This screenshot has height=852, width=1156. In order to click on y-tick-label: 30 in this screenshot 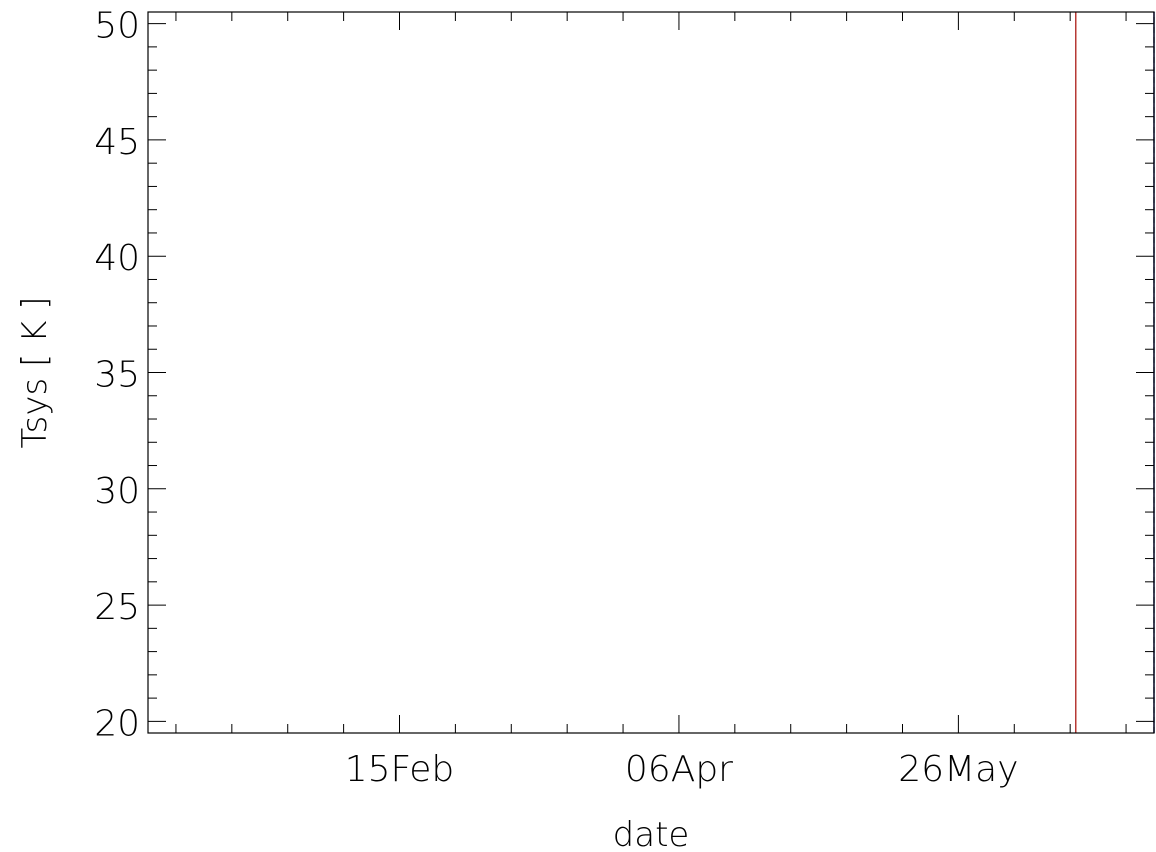, I will do `click(117, 491)`.